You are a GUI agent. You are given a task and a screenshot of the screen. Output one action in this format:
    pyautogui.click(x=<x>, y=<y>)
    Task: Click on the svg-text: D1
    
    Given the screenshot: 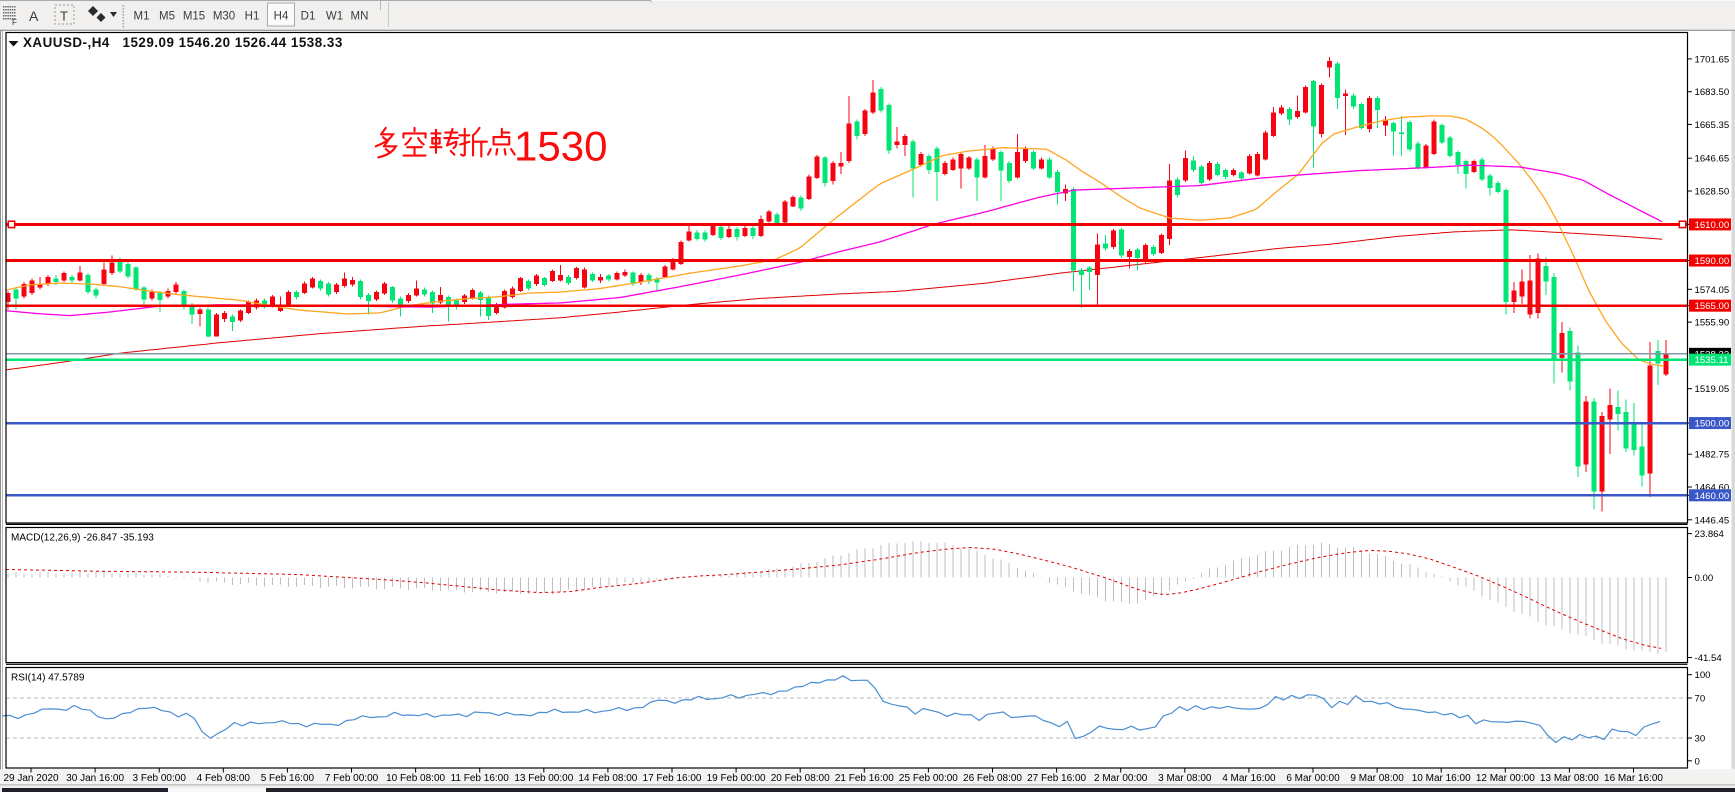 What is the action you would take?
    pyautogui.click(x=308, y=17)
    